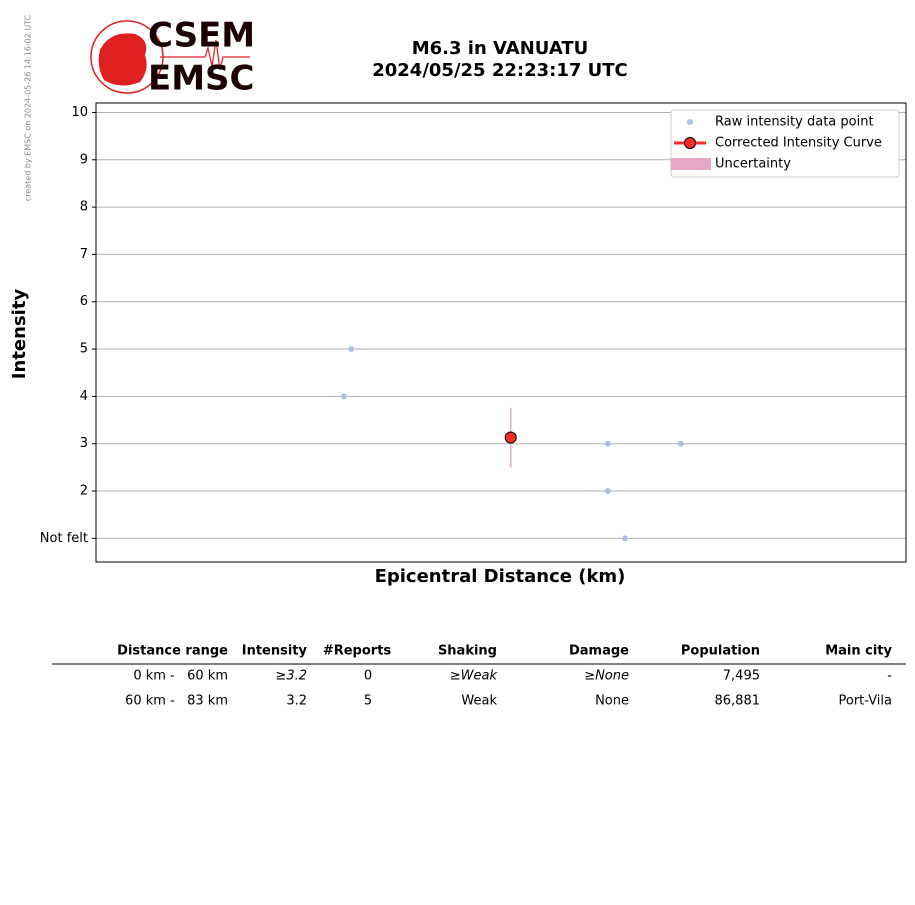 Image resolution: width=915 pixels, height=905 pixels. Describe the element at coordinates (180, 676) in the screenshot. I see `table-cell: 0 km - 60 km` at that location.